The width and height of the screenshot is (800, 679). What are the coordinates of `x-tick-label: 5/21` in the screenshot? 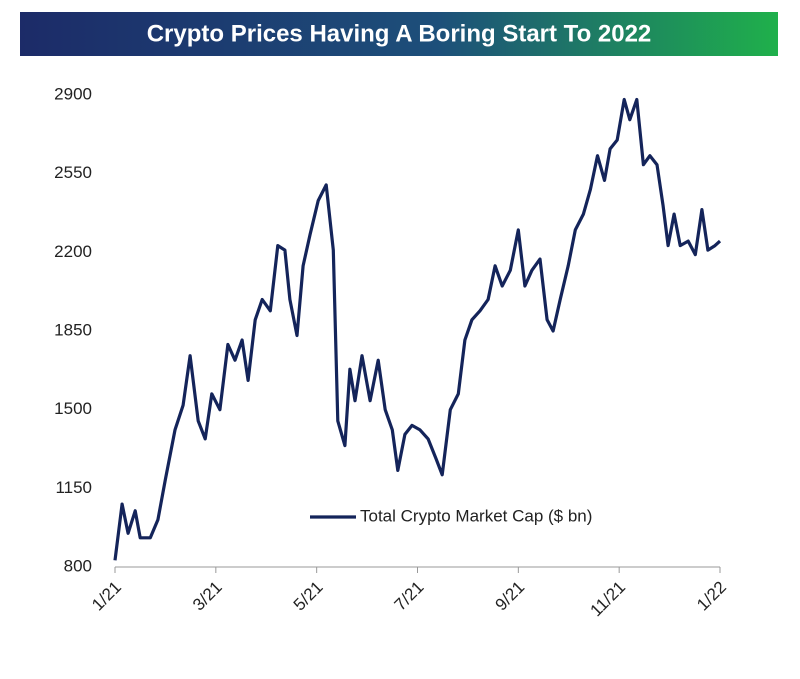 It's located at (308, 596).